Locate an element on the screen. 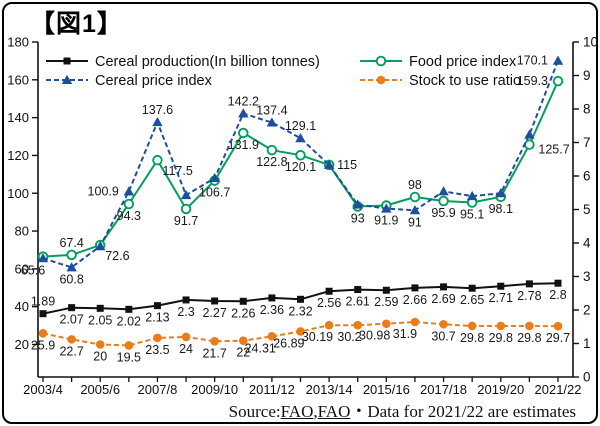 The width and height of the screenshot is (600, 426). legend-label: Cereal price index is located at coordinates (154, 81).